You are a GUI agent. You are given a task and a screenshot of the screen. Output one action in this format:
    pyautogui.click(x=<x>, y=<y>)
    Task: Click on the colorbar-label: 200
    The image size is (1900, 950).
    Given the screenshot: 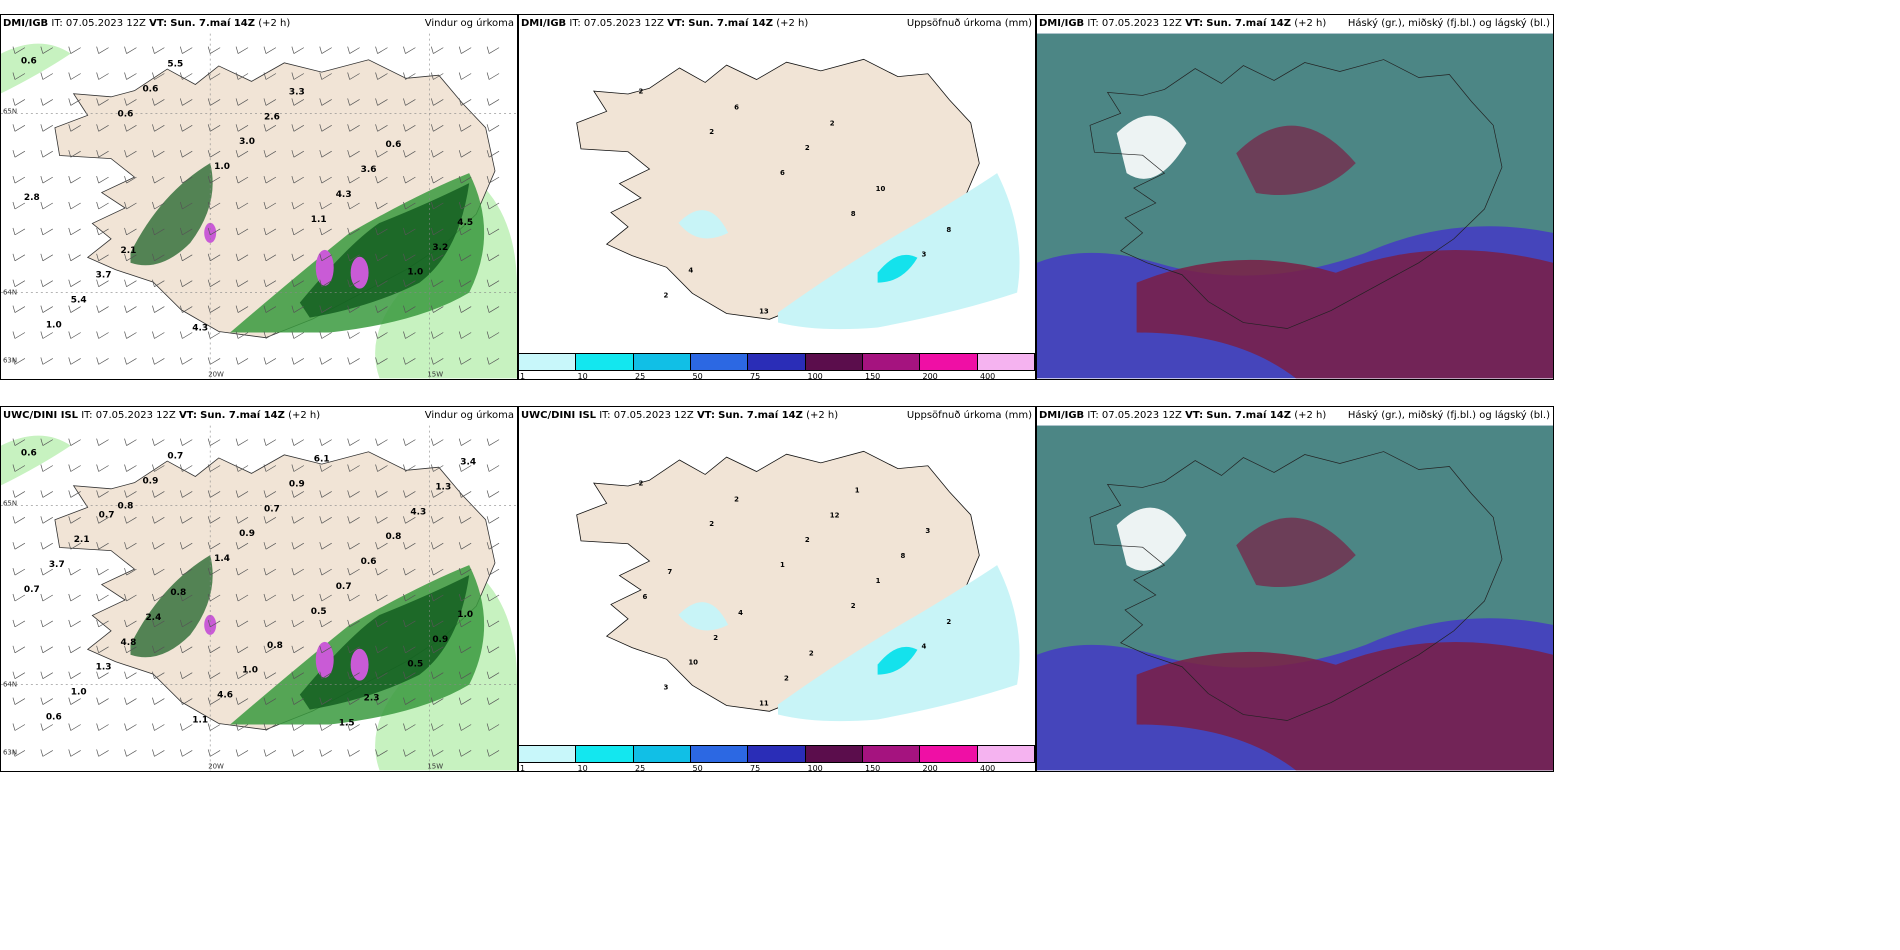 What is the action you would take?
    pyautogui.click(x=930, y=376)
    